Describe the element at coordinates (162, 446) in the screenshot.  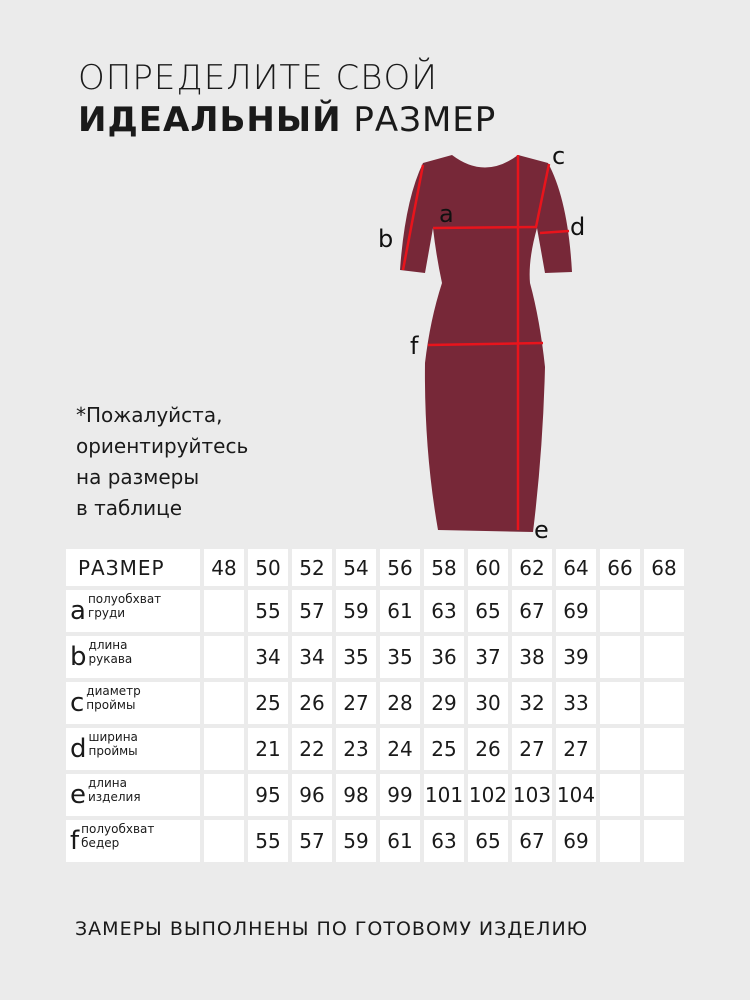
I see `note-line: ориентируйтесь` at that location.